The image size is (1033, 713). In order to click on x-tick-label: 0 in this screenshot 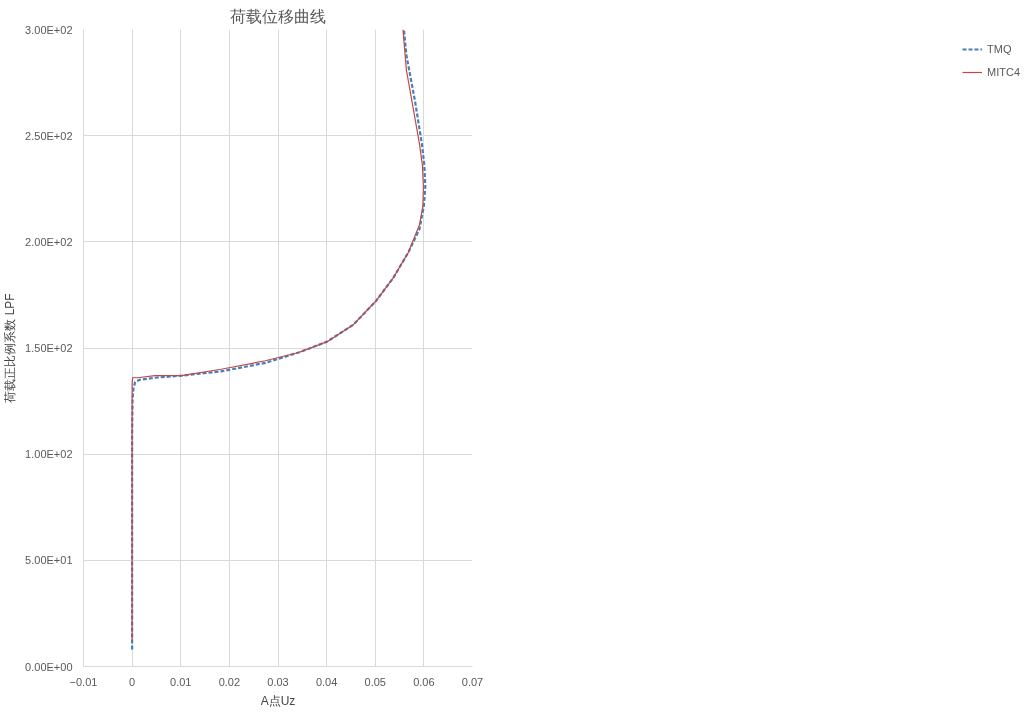, I will do `click(132, 681)`.